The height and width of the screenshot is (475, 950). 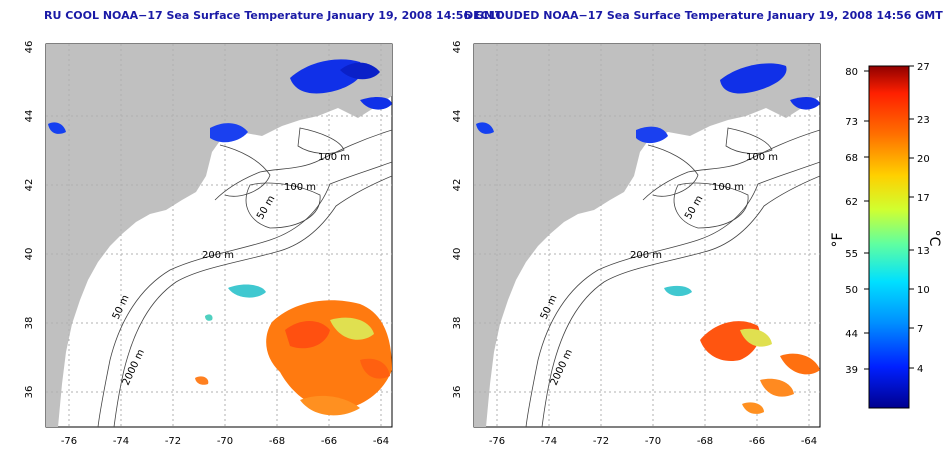 I want to click on colorbar-c-tick: 27, so click(x=923, y=67).